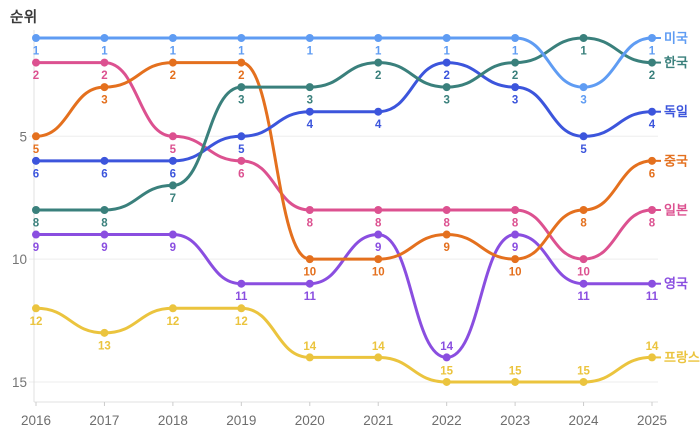 The width and height of the screenshot is (700, 437). What do you see at coordinates (378, 248) in the screenshot?
I see `value-label-영국-2021: 9` at bounding box center [378, 248].